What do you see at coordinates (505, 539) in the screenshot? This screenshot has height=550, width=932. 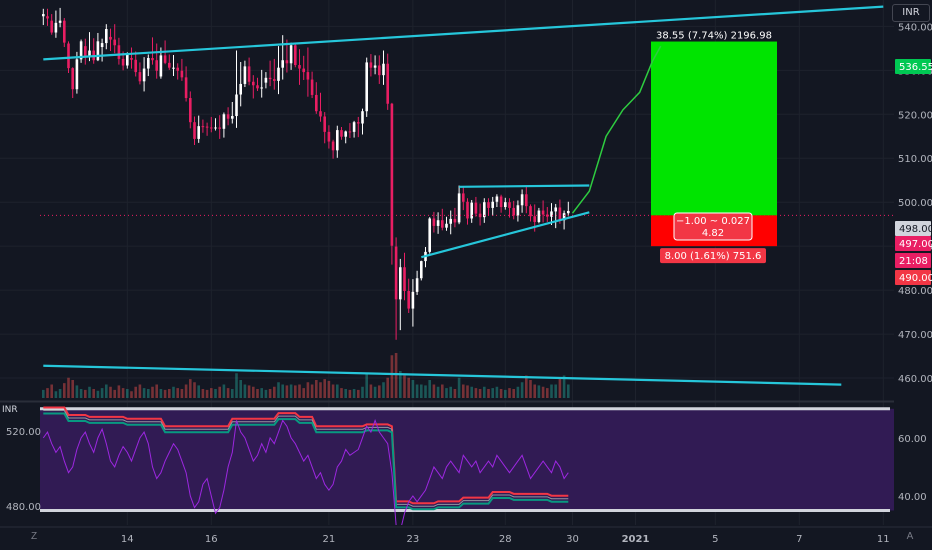 I see `time-tick-label: 28` at bounding box center [505, 539].